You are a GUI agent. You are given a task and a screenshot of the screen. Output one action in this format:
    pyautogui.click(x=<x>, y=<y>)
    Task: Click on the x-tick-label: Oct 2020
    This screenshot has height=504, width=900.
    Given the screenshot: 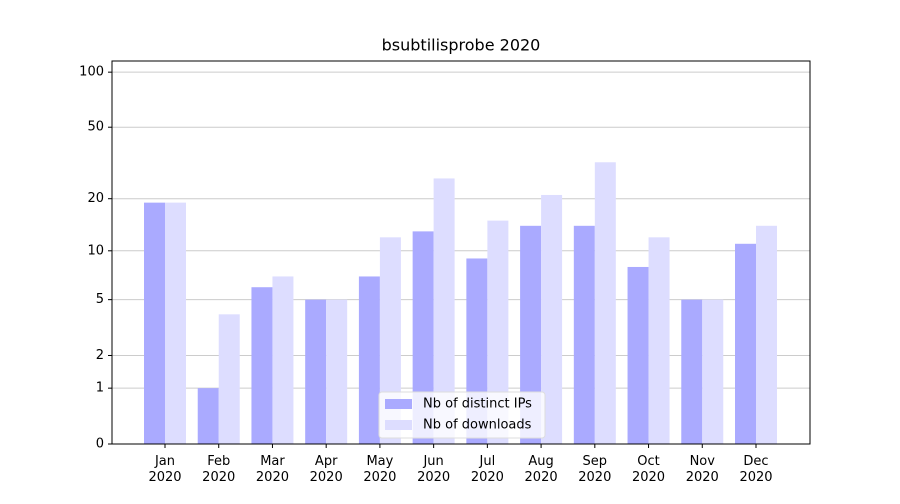 What is the action you would take?
    pyautogui.click(x=648, y=469)
    